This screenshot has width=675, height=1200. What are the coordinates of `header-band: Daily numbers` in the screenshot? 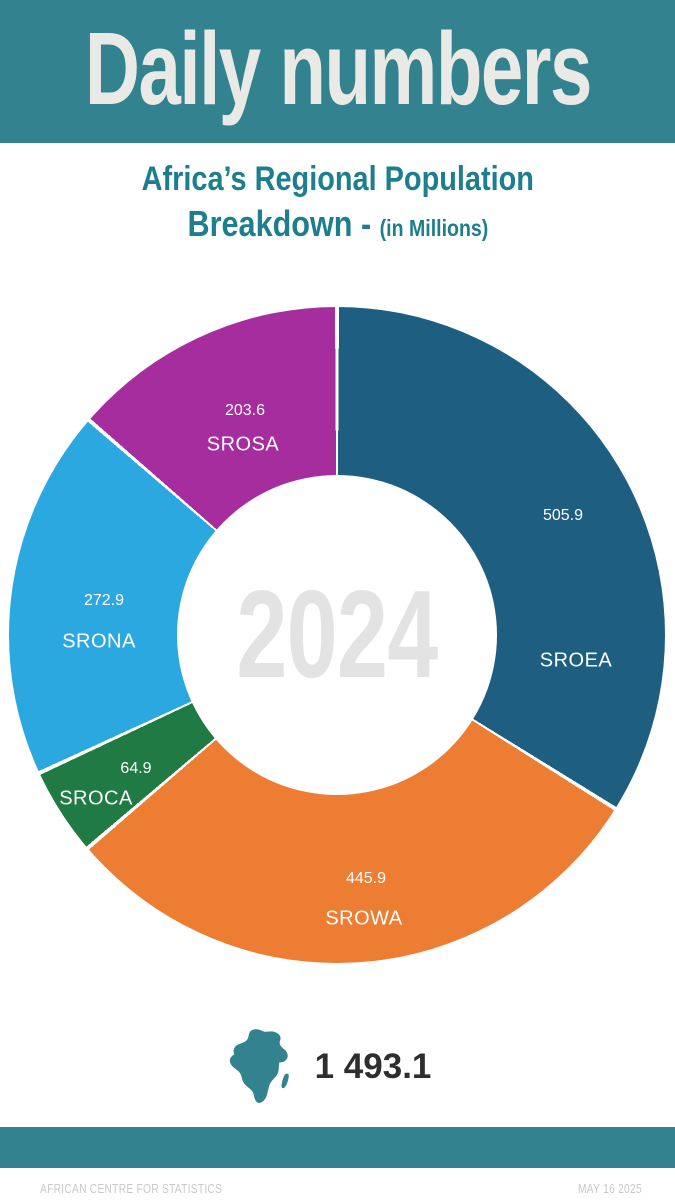 It's located at (337, 71).